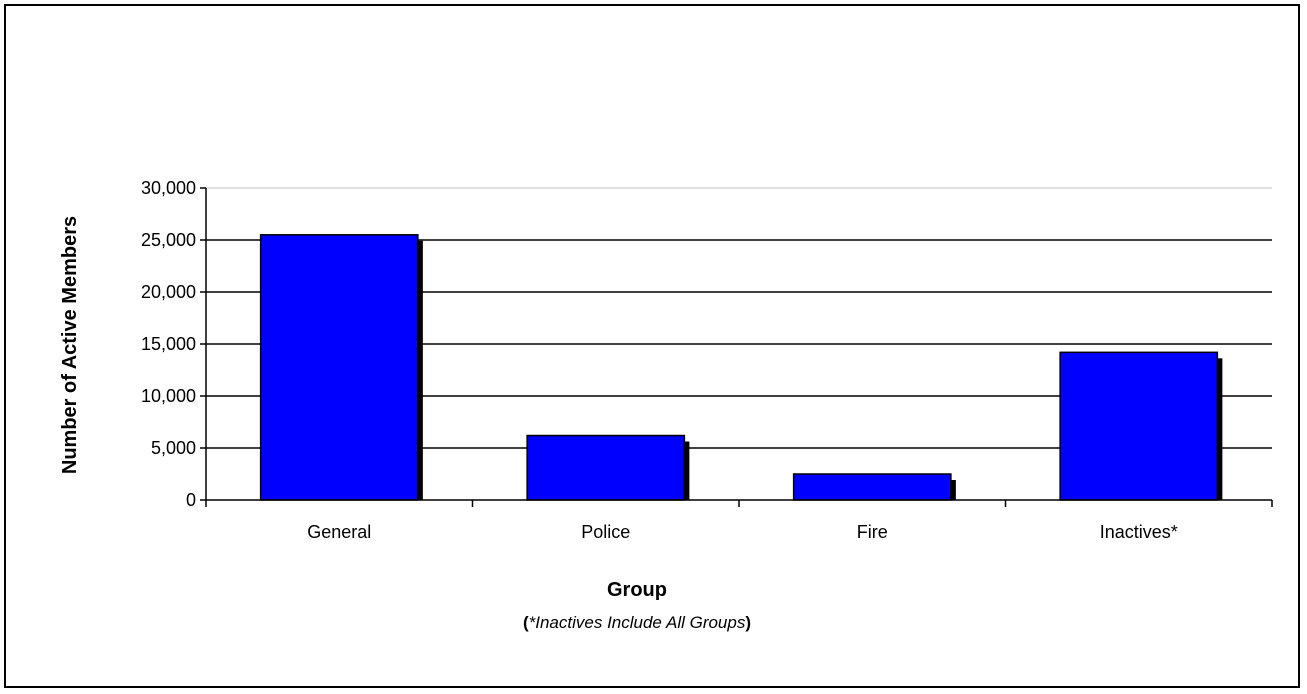  Describe the element at coordinates (168, 240) in the screenshot. I see `y-tick-label: 25,000` at that location.